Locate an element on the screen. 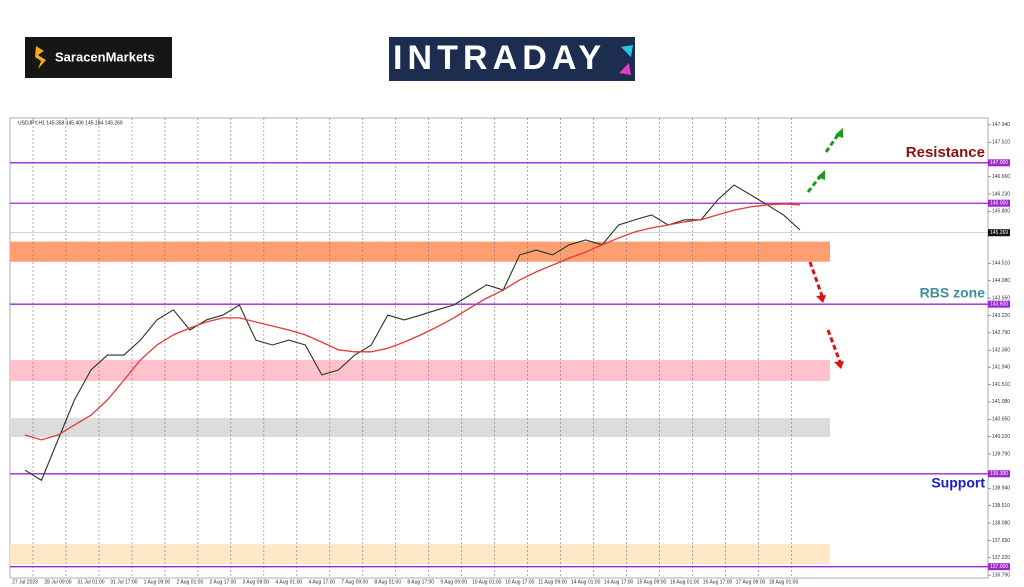 The height and width of the screenshot is (587, 1024). y-tick-label: 144.080 is located at coordinates (1001, 281).